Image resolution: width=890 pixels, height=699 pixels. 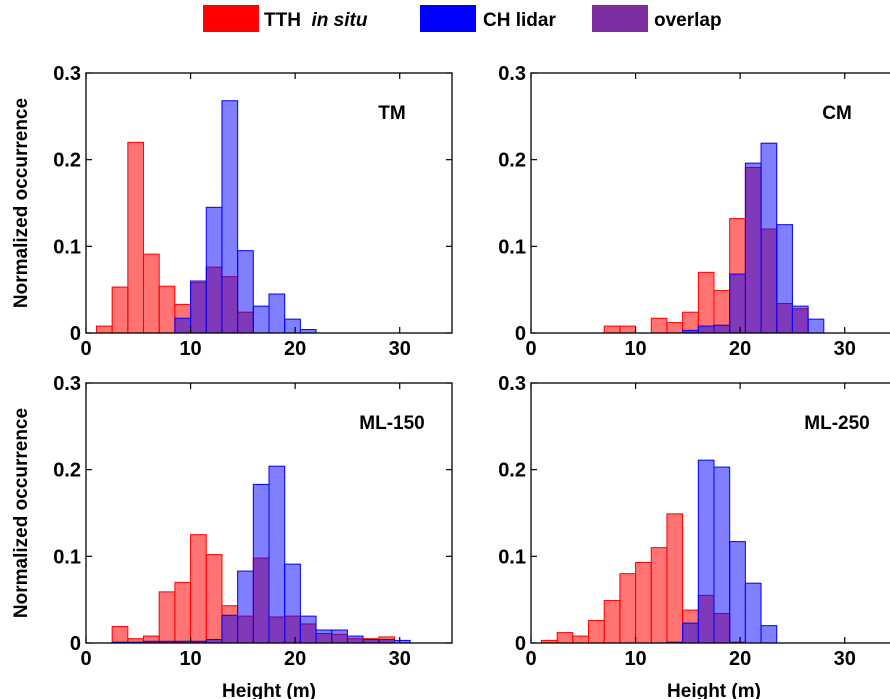 I want to click on legend-swatch-overlap, so click(x=620, y=18).